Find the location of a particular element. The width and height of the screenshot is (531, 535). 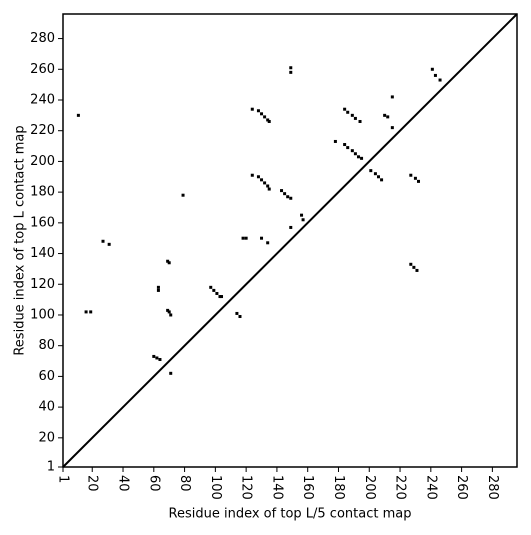

x-tick-label: 280 is located at coordinates (492, 487).